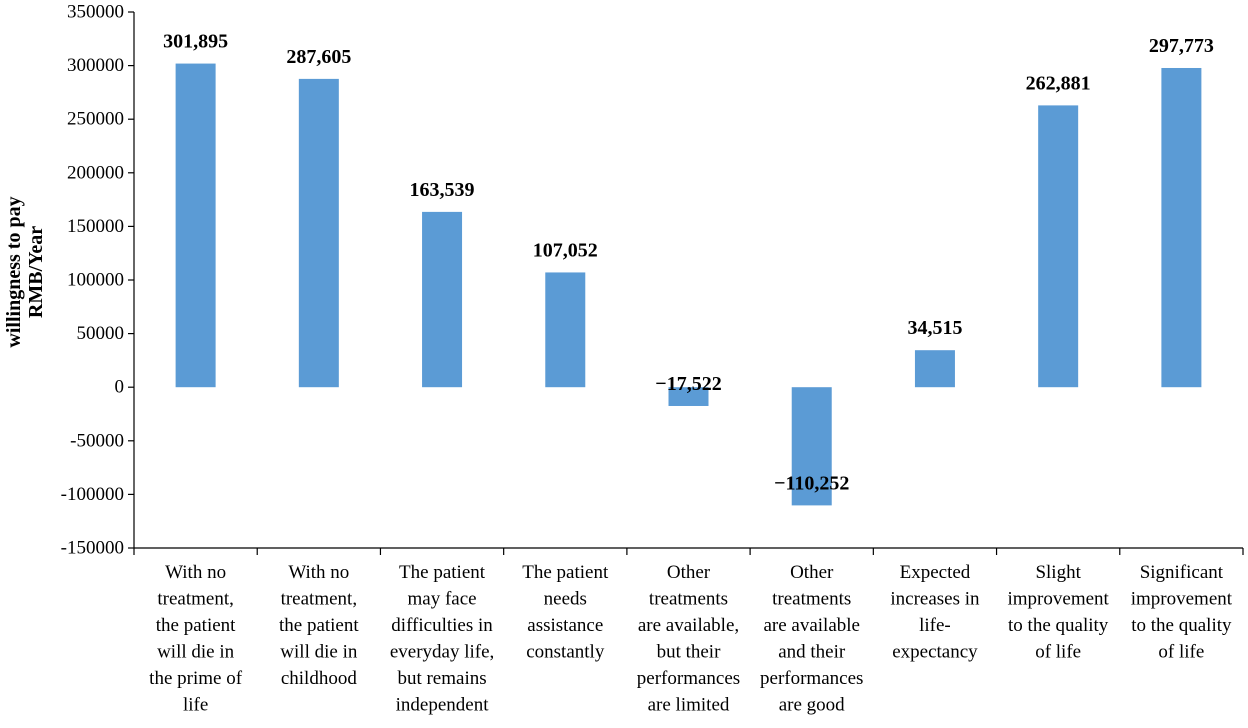 The height and width of the screenshot is (728, 1248). I want to click on data-label: 297,773, so click(1181, 46).